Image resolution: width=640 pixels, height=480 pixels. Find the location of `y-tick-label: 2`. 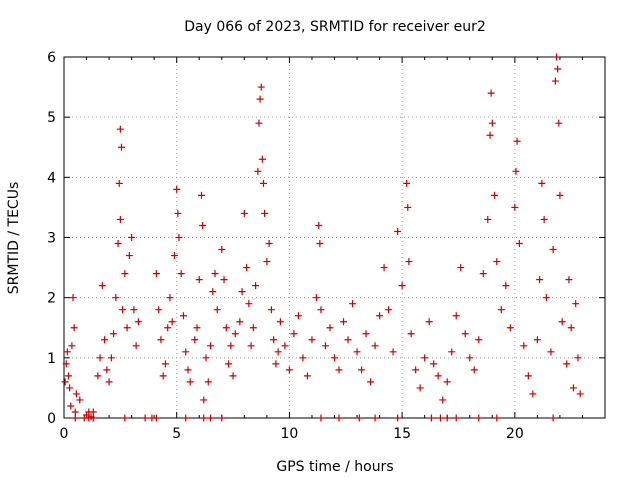

y-tick-label: 2 is located at coordinates (51, 299).